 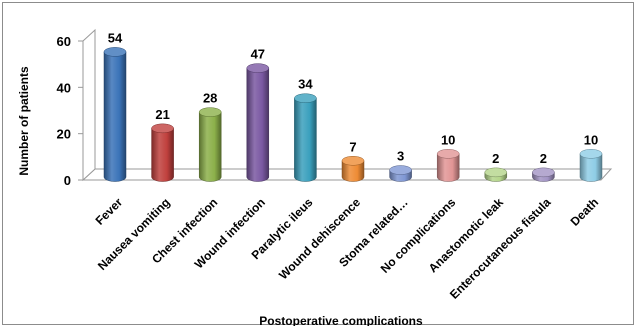 I want to click on x-tick-label: Death, so click(x=584, y=211).